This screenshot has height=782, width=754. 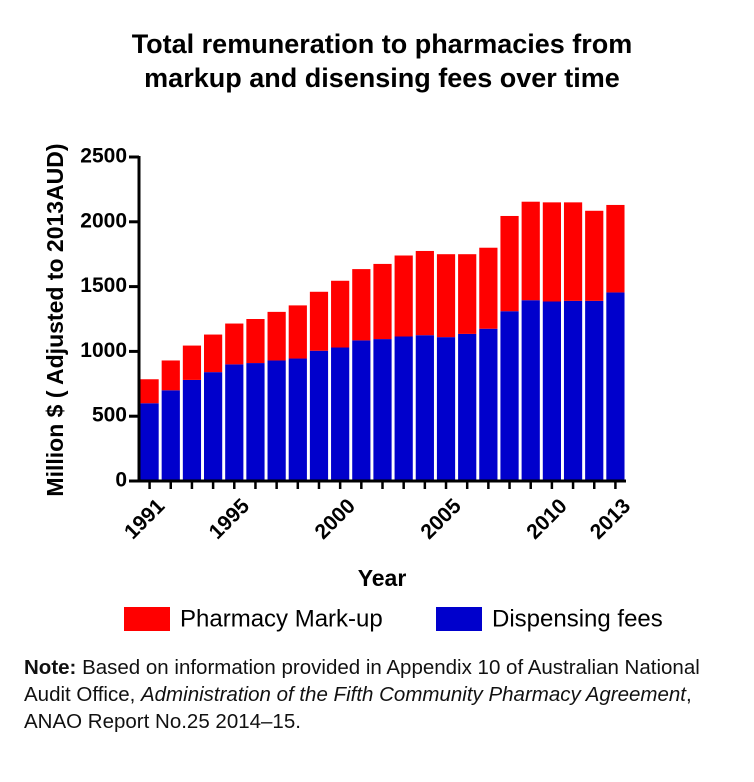 What do you see at coordinates (615, 386) in the screenshot?
I see `bar-dispensing-fees-2013` at bounding box center [615, 386].